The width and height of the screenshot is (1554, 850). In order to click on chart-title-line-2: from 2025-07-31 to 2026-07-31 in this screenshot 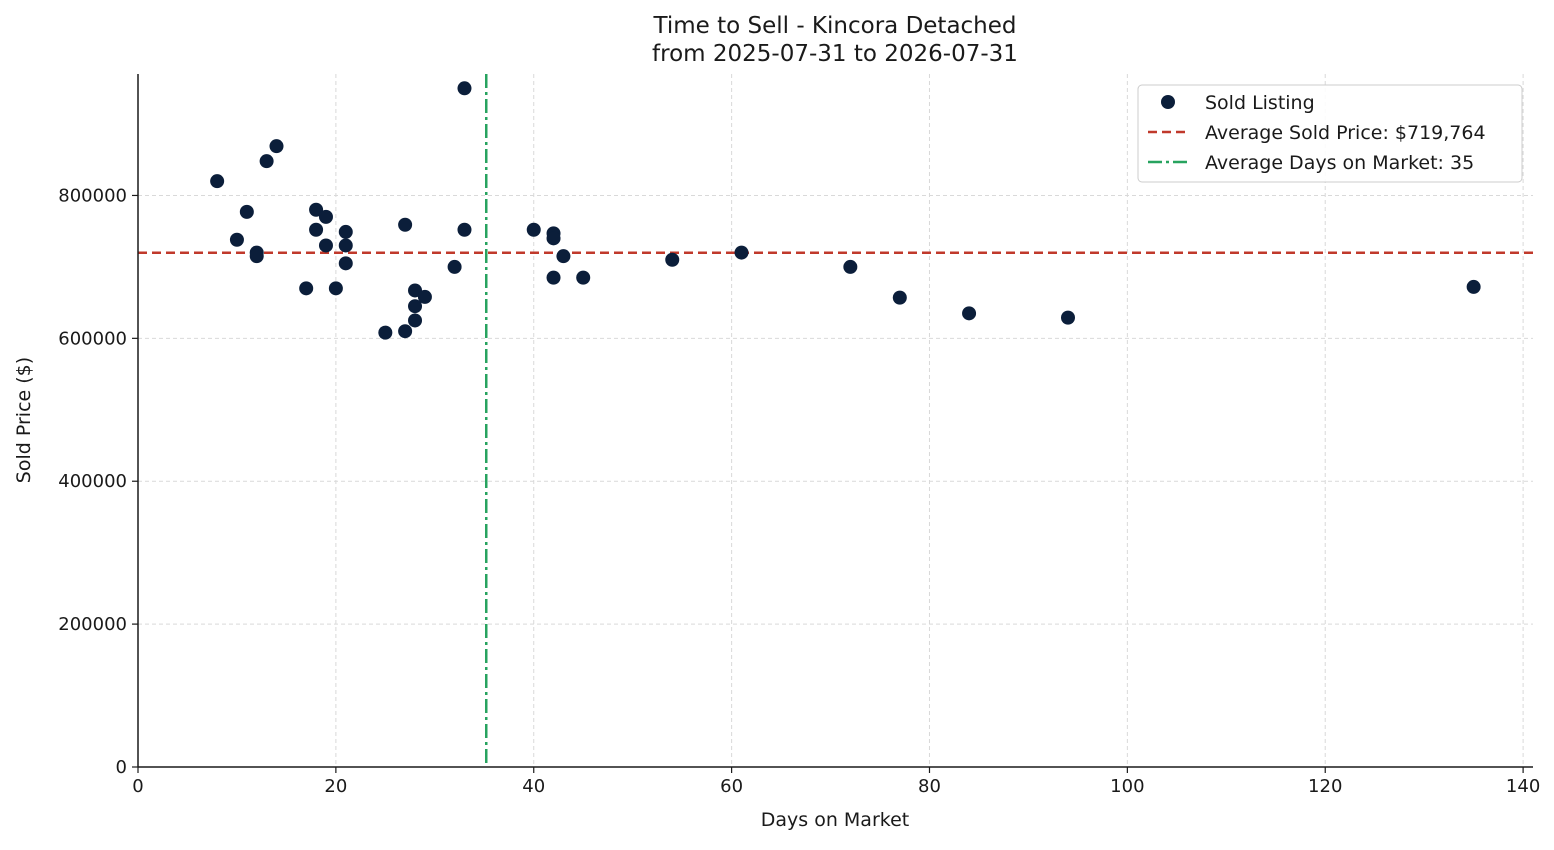, I will do `click(835, 54)`.